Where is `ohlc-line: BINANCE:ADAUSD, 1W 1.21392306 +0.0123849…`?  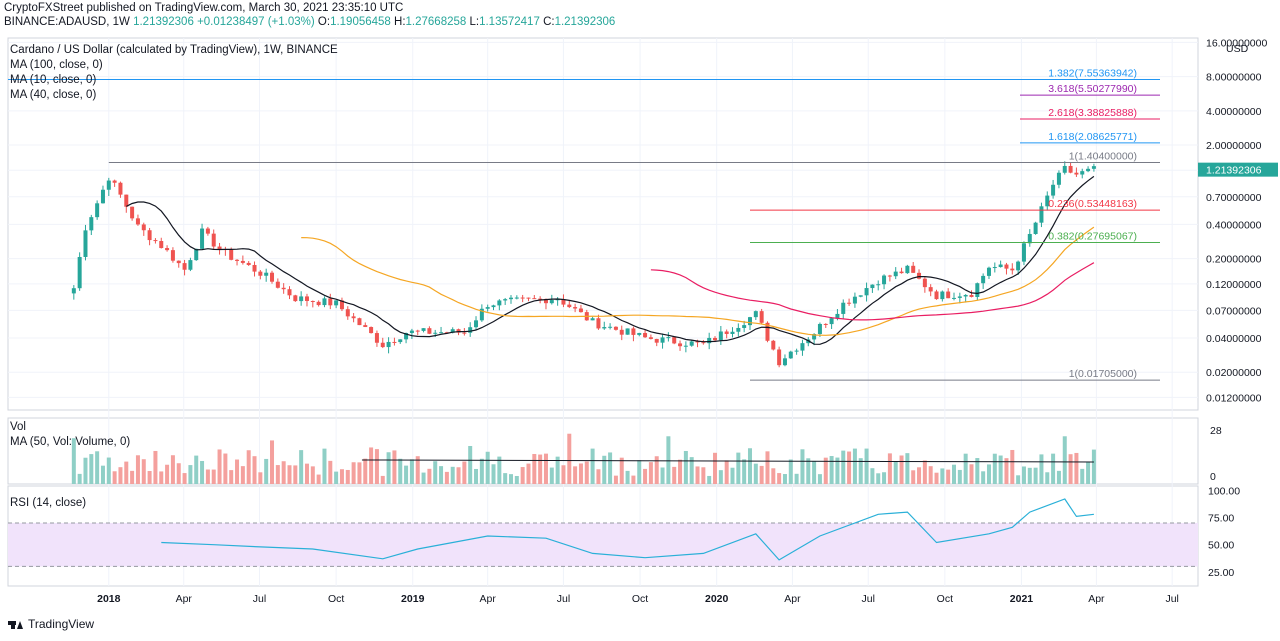
ohlc-line: BINANCE:ADAUSD, 1W 1.21392306 +0.0123849… is located at coordinates (309, 22).